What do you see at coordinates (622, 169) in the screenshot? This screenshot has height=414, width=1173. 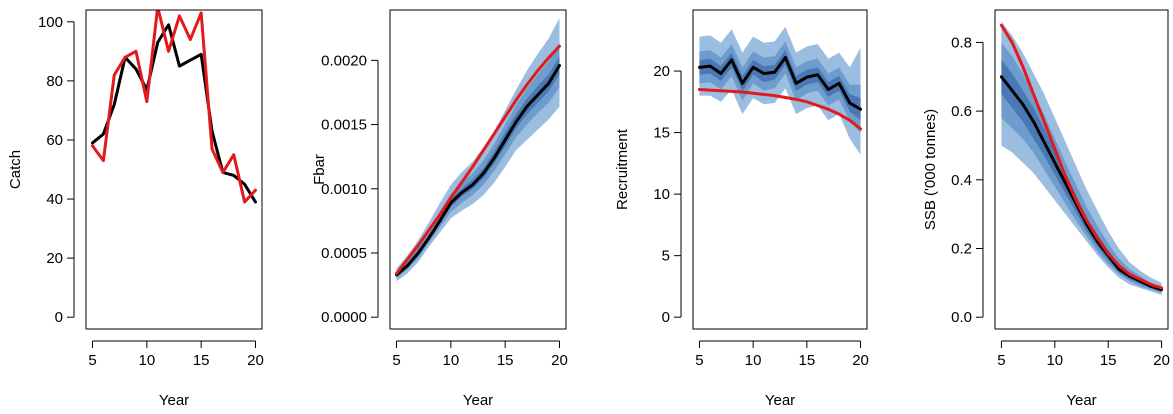 I see `y-axis-title: Recruitment` at bounding box center [622, 169].